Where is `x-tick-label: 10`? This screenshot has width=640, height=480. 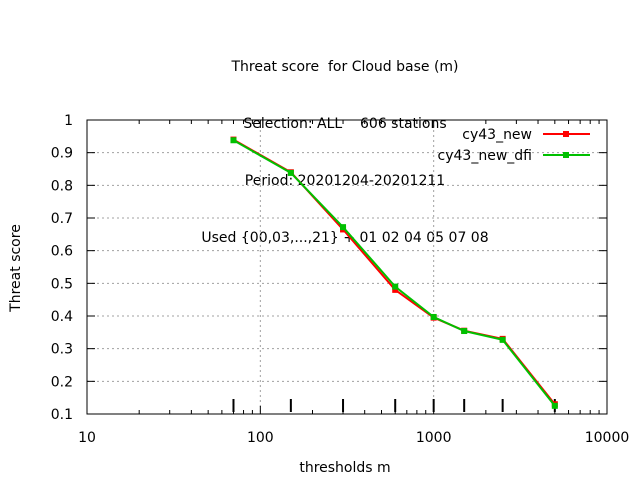
x-tick-label: 10 is located at coordinates (87, 438).